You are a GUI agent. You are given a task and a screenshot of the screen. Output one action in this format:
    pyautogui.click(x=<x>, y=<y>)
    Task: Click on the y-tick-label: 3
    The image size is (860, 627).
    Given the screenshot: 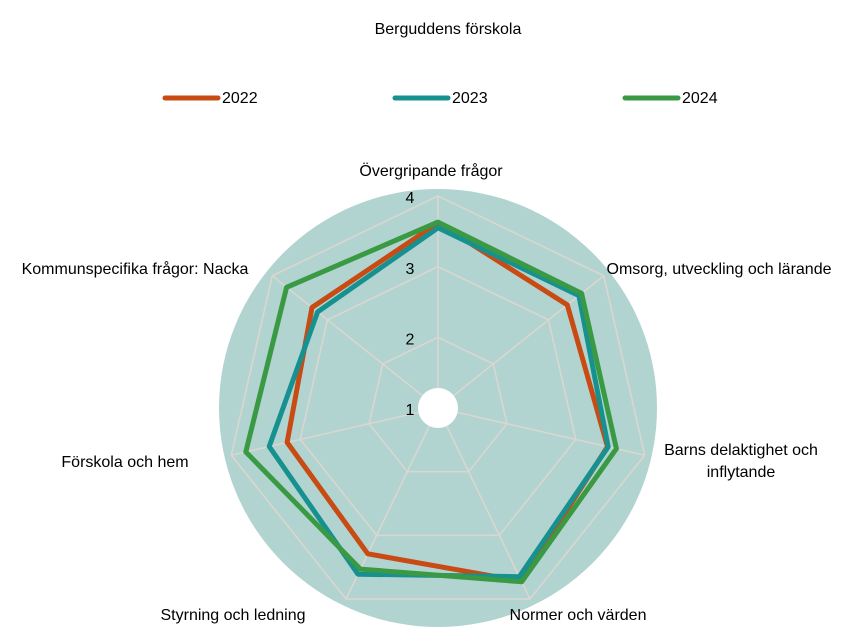 What is the action you would take?
    pyautogui.click(x=410, y=269)
    